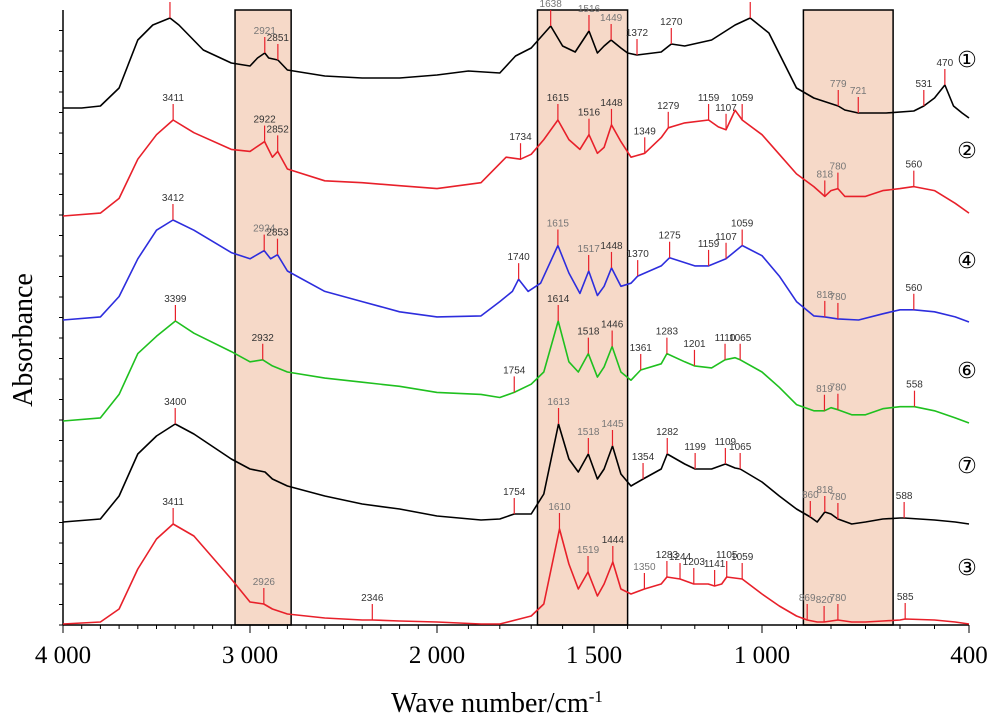  What do you see at coordinates (967, 371) in the screenshot?
I see `series-marker-4: ⑥` at bounding box center [967, 371].